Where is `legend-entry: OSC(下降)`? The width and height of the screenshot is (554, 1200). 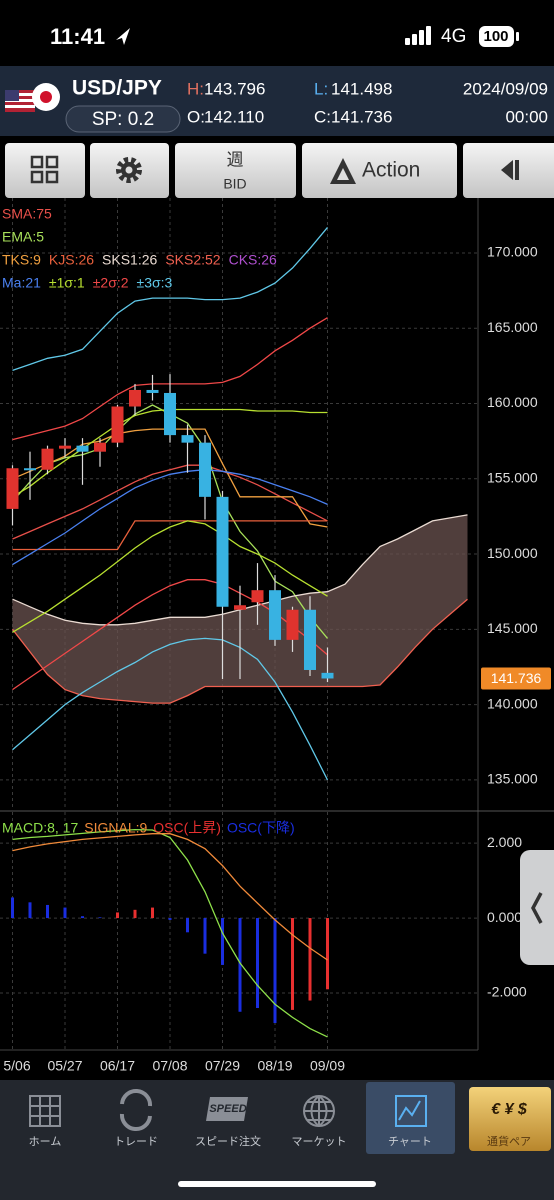
legend-entry: OSC(下降) is located at coordinates (261, 828).